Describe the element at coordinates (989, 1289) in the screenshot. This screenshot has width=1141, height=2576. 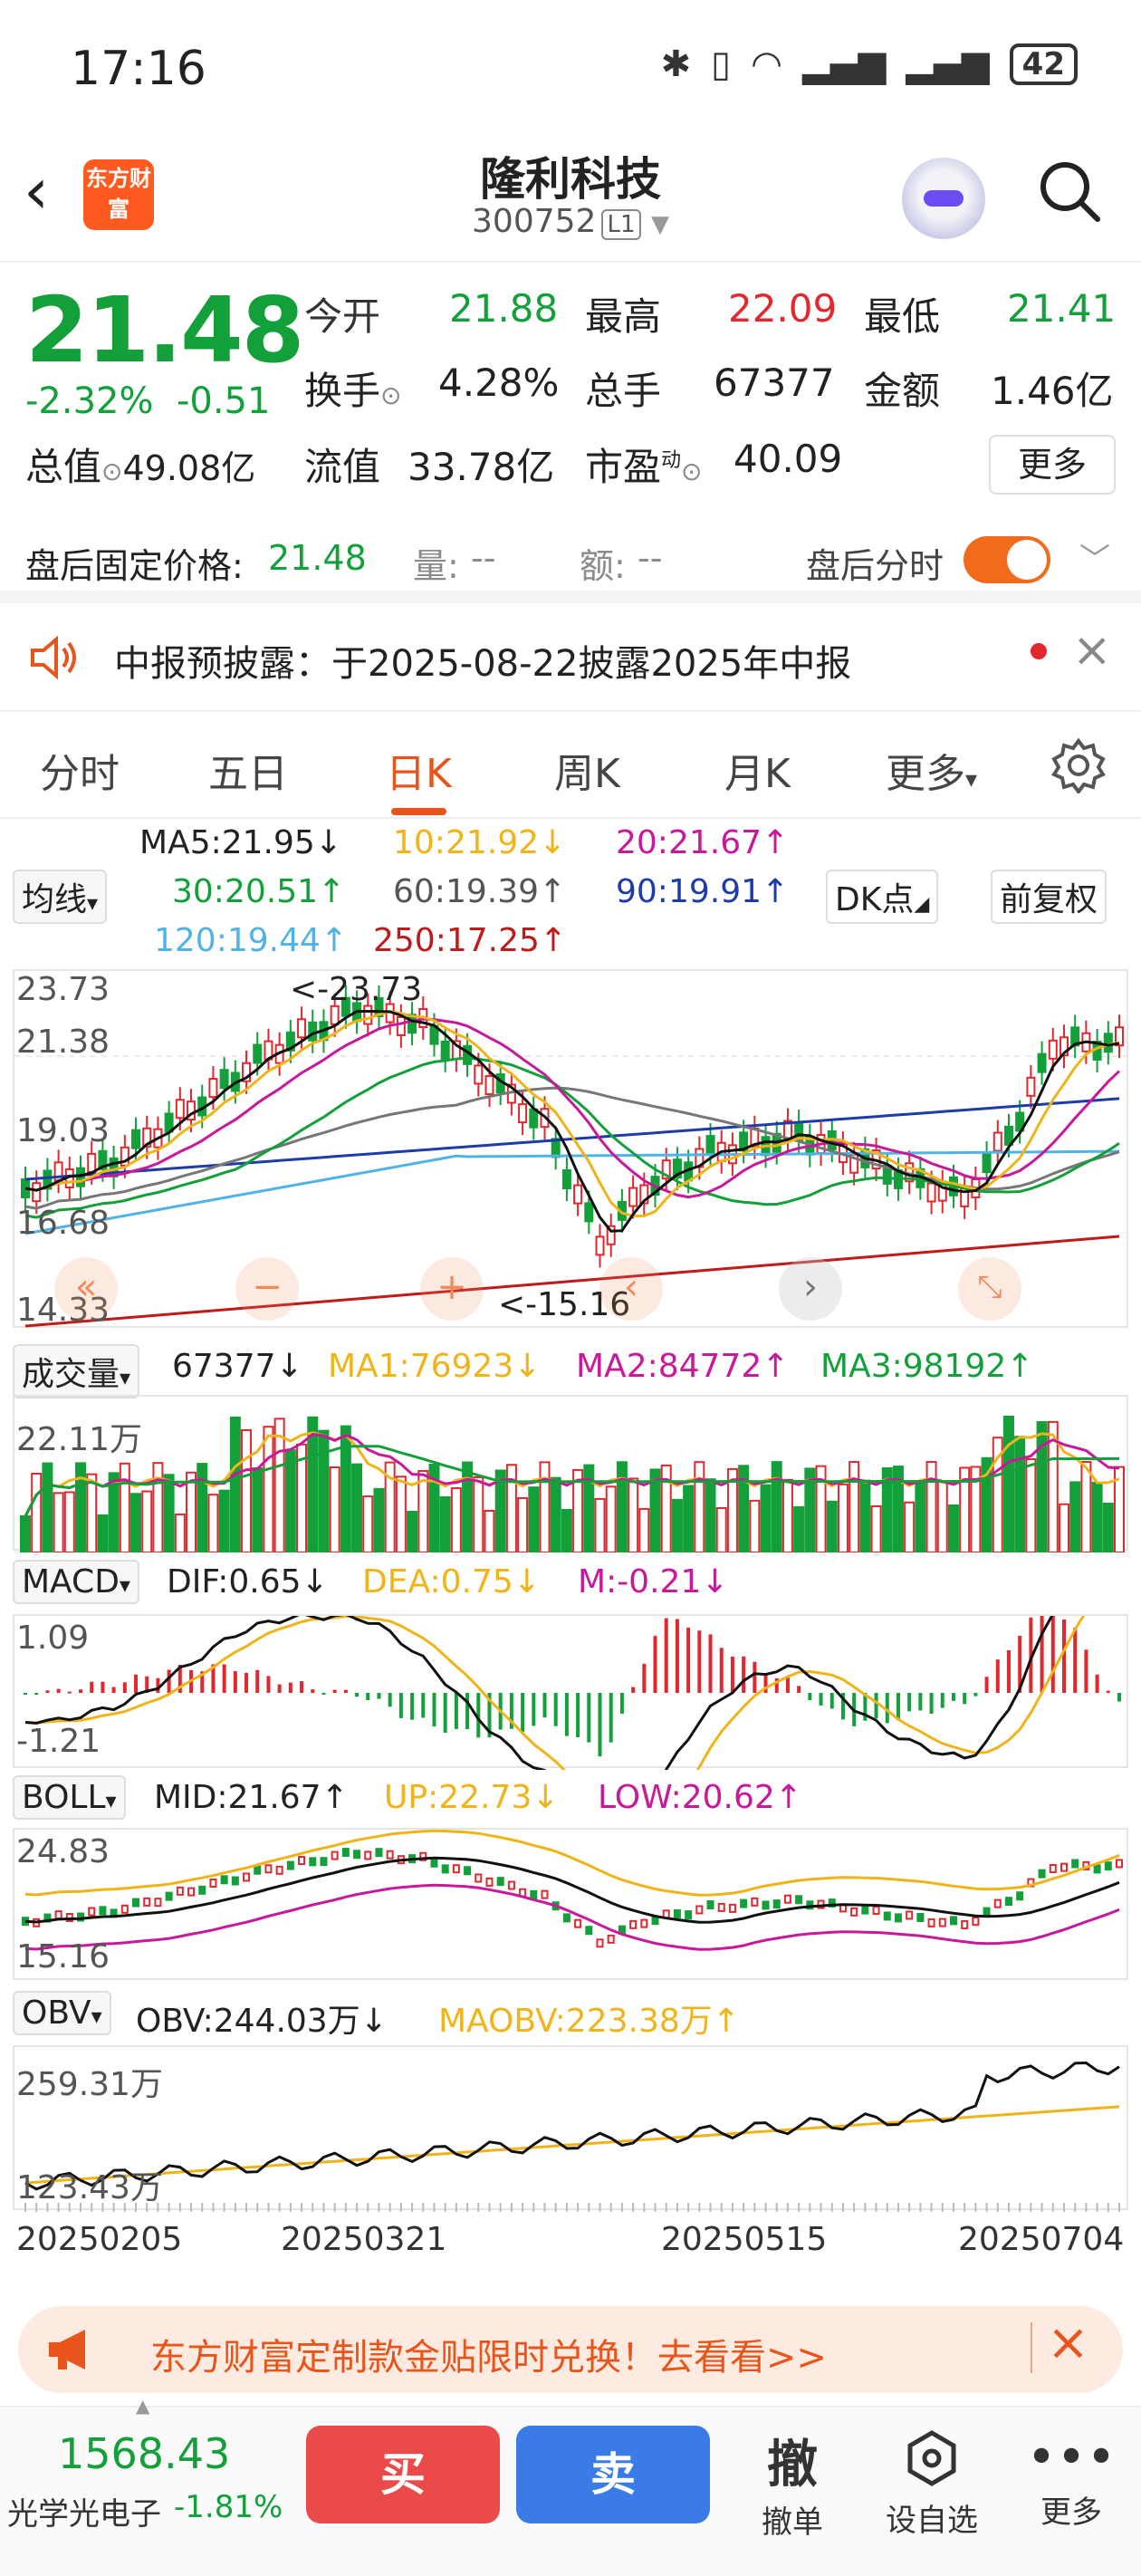
I see `fullscreen-icon: ⤡` at that location.